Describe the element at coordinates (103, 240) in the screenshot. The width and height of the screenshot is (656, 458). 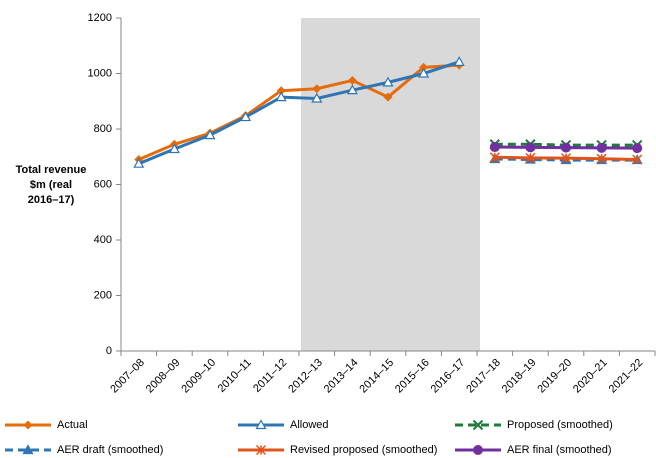
I see `y-tick-label: 400` at that location.